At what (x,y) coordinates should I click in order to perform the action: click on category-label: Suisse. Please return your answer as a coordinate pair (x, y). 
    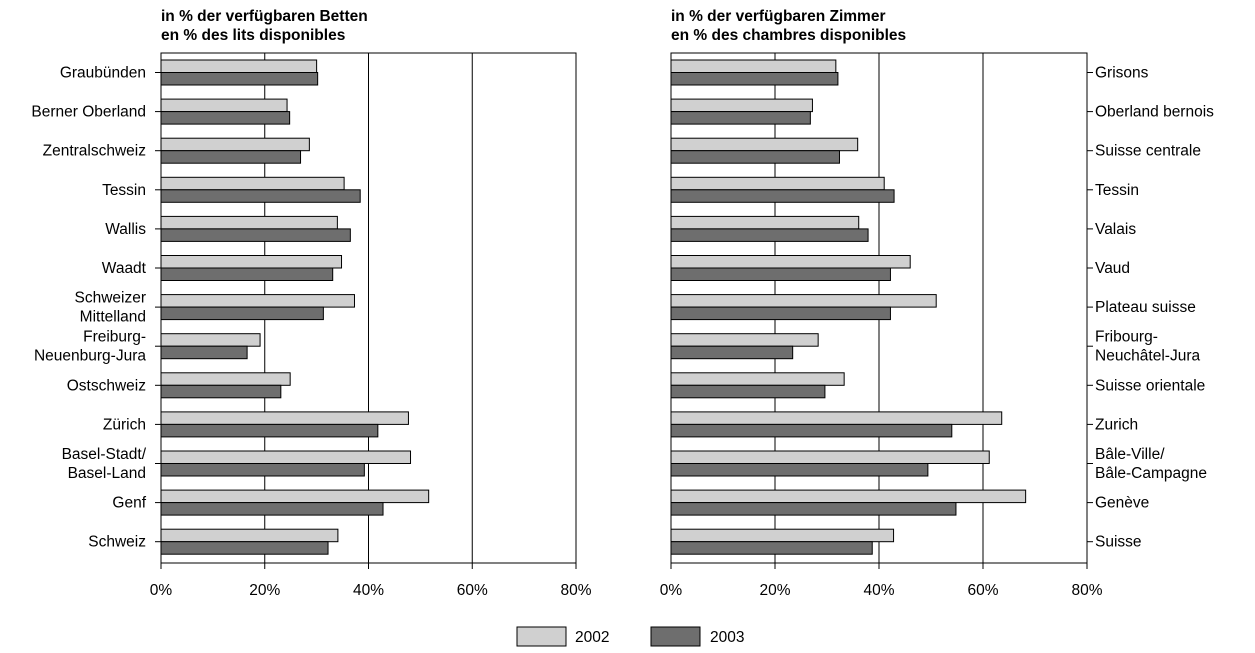
    Looking at the image, I should click on (1118, 542).